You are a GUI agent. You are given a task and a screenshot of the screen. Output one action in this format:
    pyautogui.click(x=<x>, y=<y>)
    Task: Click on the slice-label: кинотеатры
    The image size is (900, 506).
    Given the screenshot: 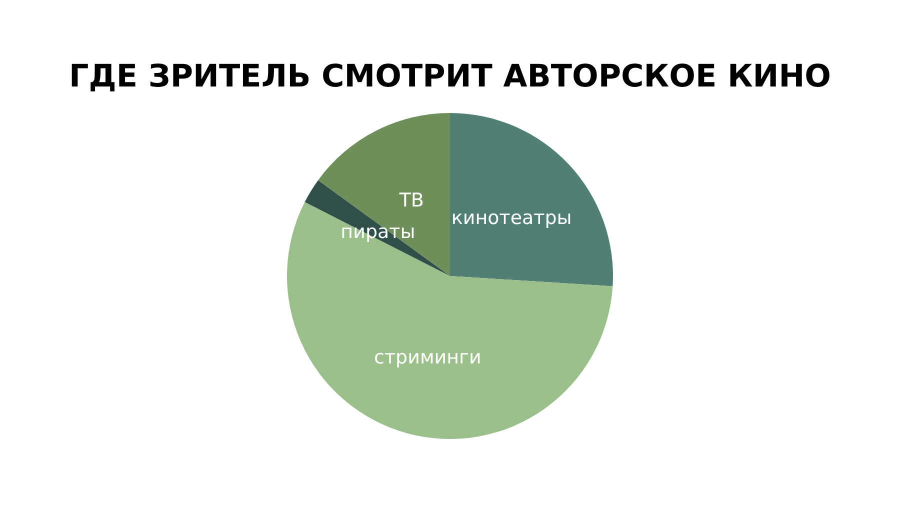 What is the action you would take?
    pyautogui.click(x=511, y=218)
    